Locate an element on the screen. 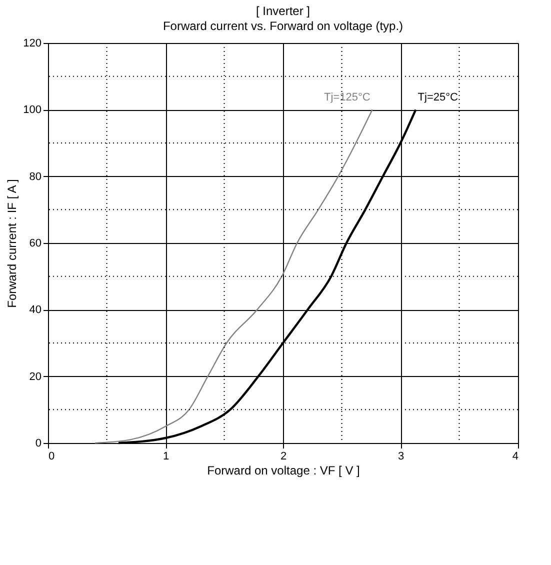 Image resolution: width=551 pixels, height=565 pixels. chart-subtitle: Forward current vs. Forward on voltage (typ.) is located at coordinates (283, 26).